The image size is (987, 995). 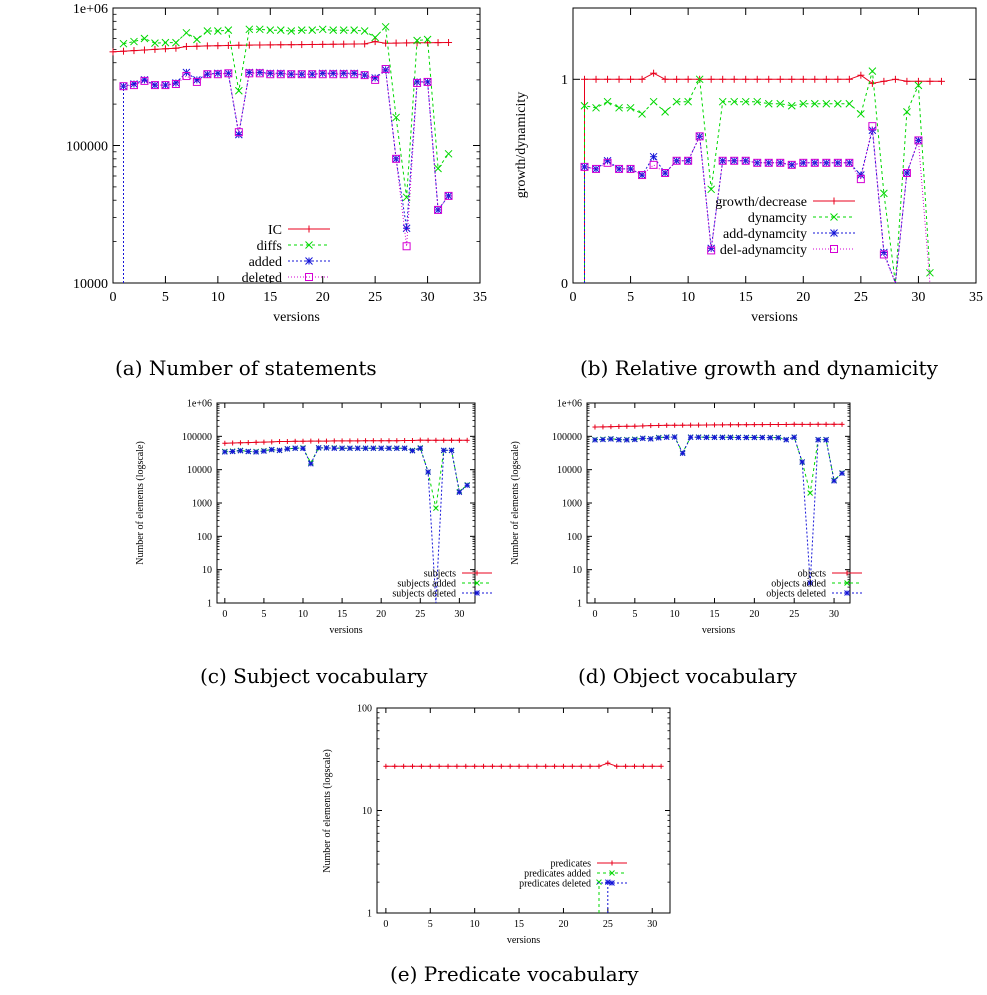 What do you see at coordinates (803, 297) in the screenshot?
I see `x-tick-label: 20` at bounding box center [803, 297].